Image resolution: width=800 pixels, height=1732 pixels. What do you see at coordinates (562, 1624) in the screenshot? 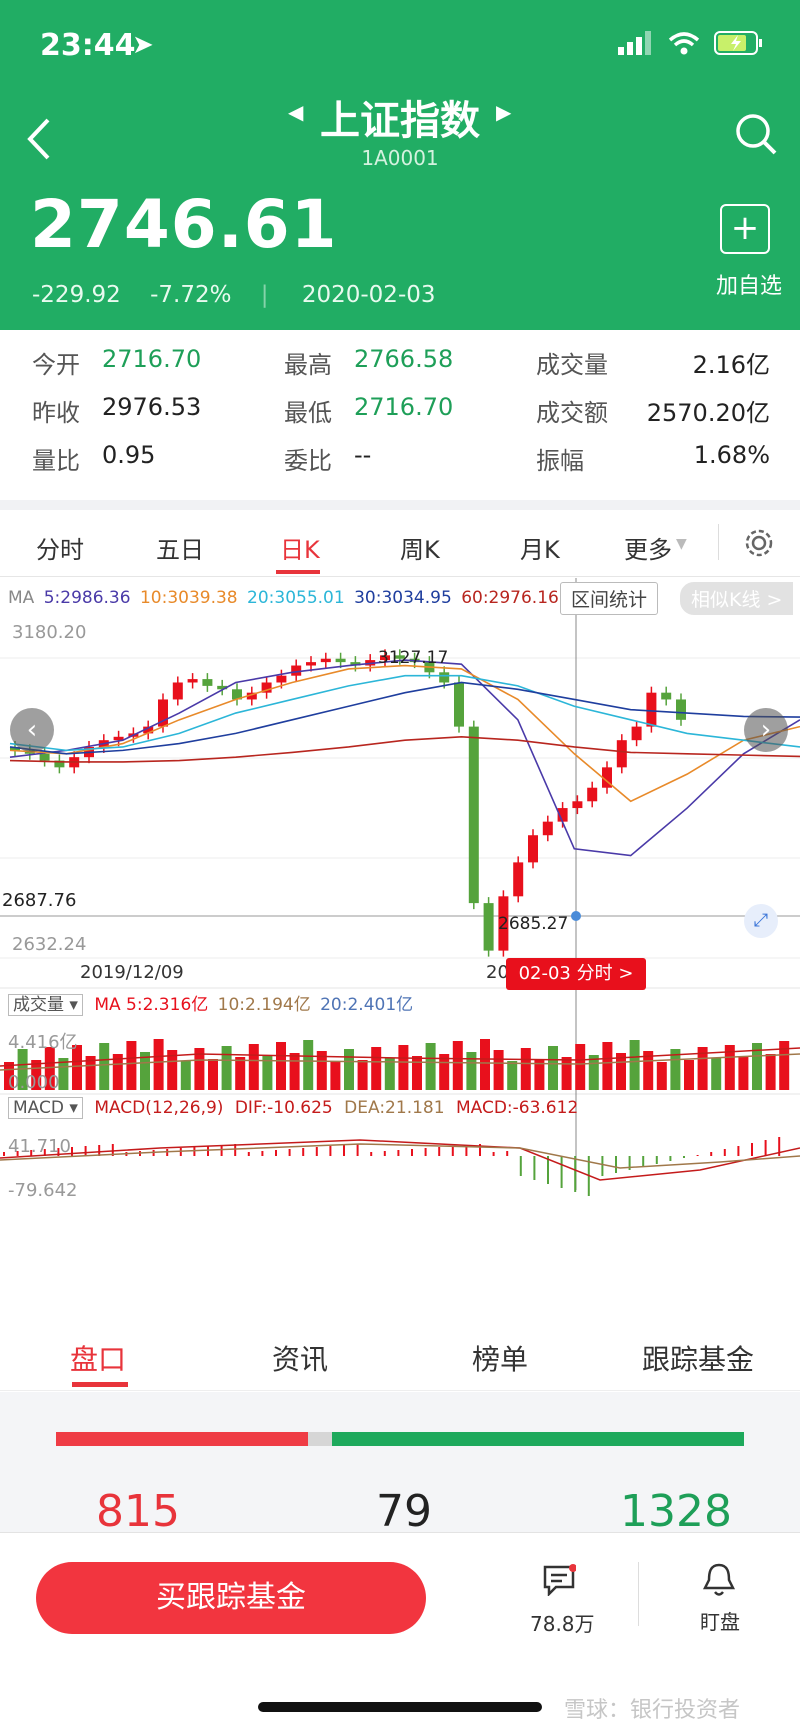
I see `comment-count: 78.8万` at bounding box center [562, 1624].